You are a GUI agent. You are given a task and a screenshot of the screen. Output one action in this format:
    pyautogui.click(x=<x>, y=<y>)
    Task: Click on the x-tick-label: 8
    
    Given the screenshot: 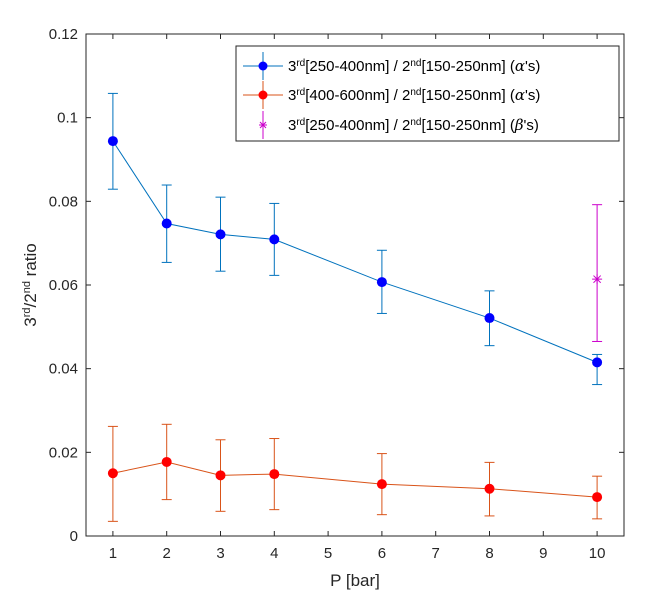 What is the action you would take?
    pyautogui.click(x=489, y=553)
    